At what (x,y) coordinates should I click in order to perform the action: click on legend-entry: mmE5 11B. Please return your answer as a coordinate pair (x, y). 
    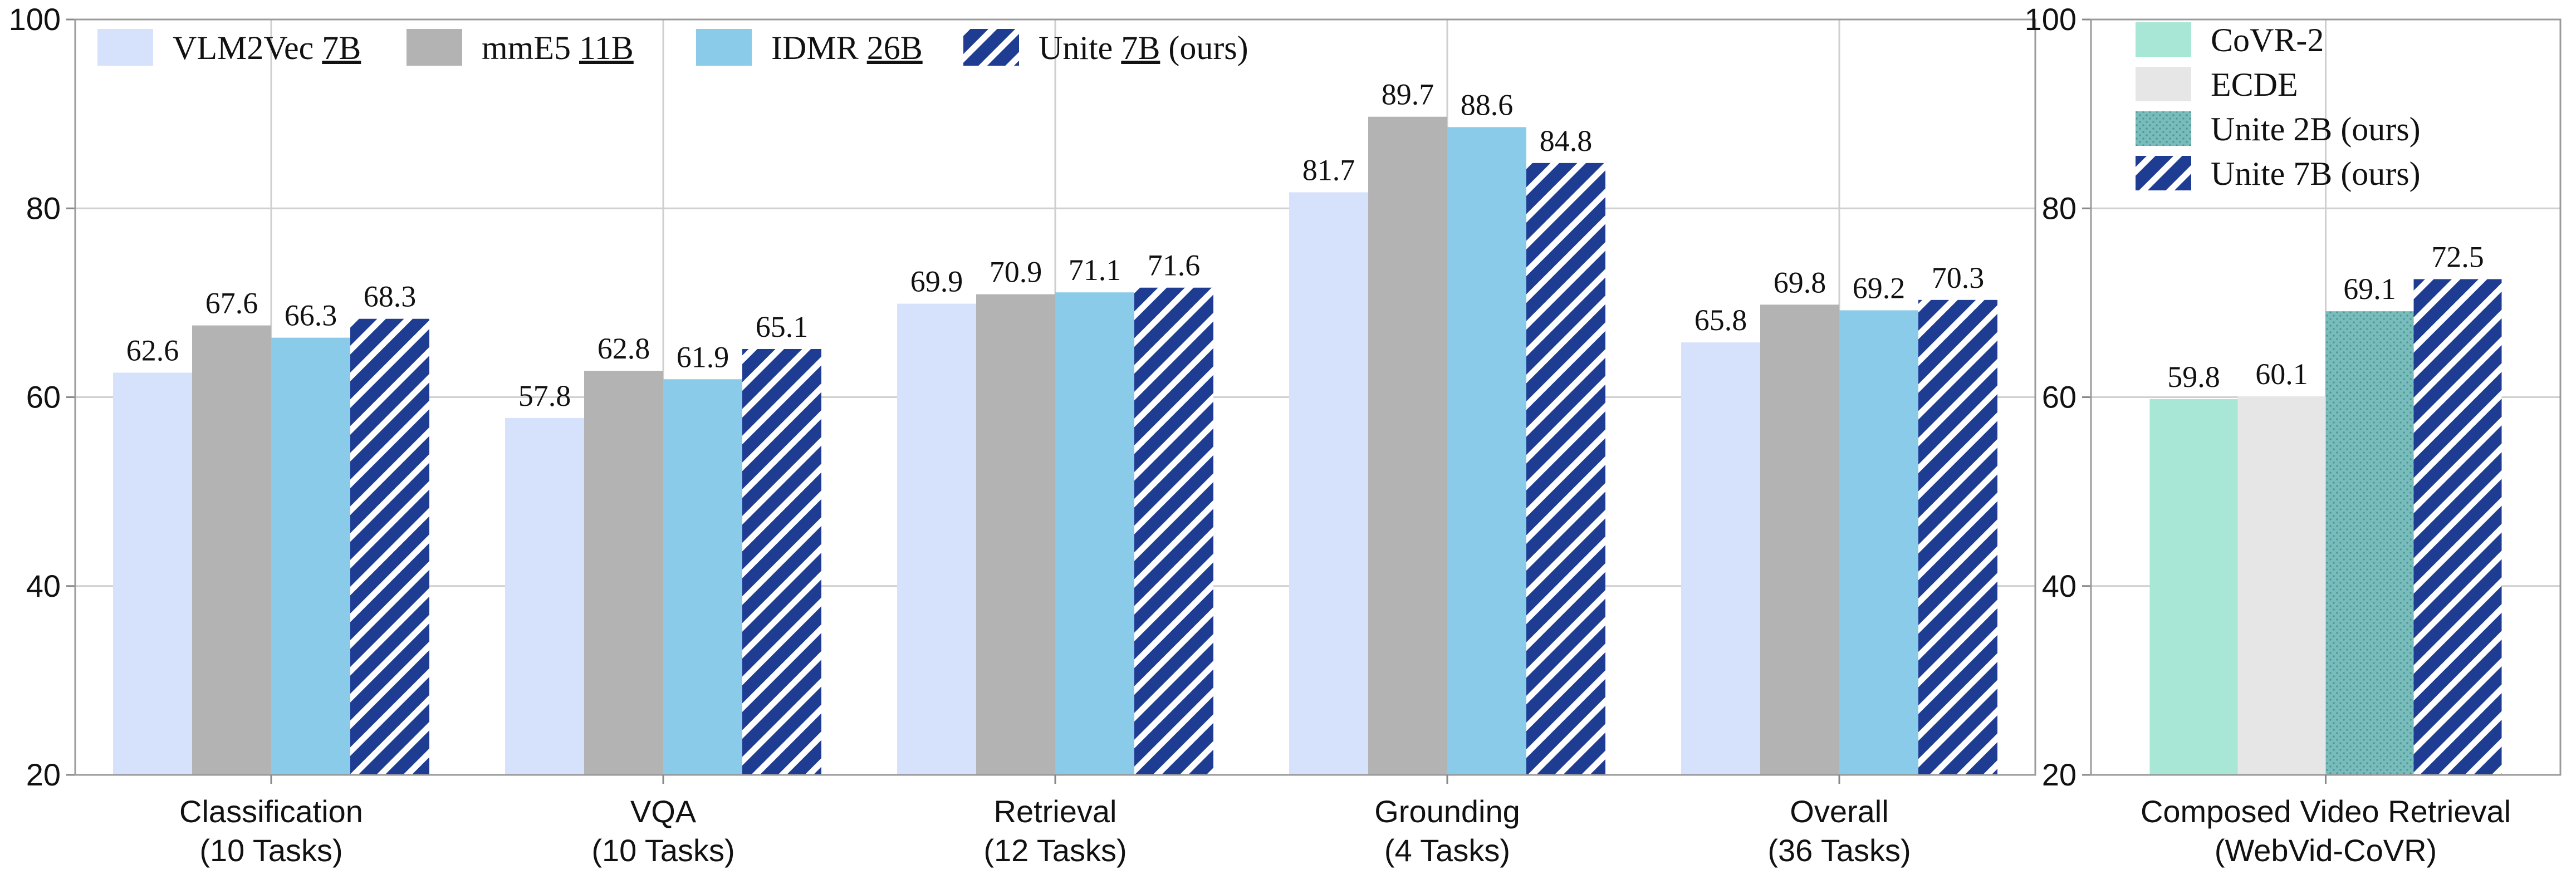
    Looking at the image, I should click on (558, 48).